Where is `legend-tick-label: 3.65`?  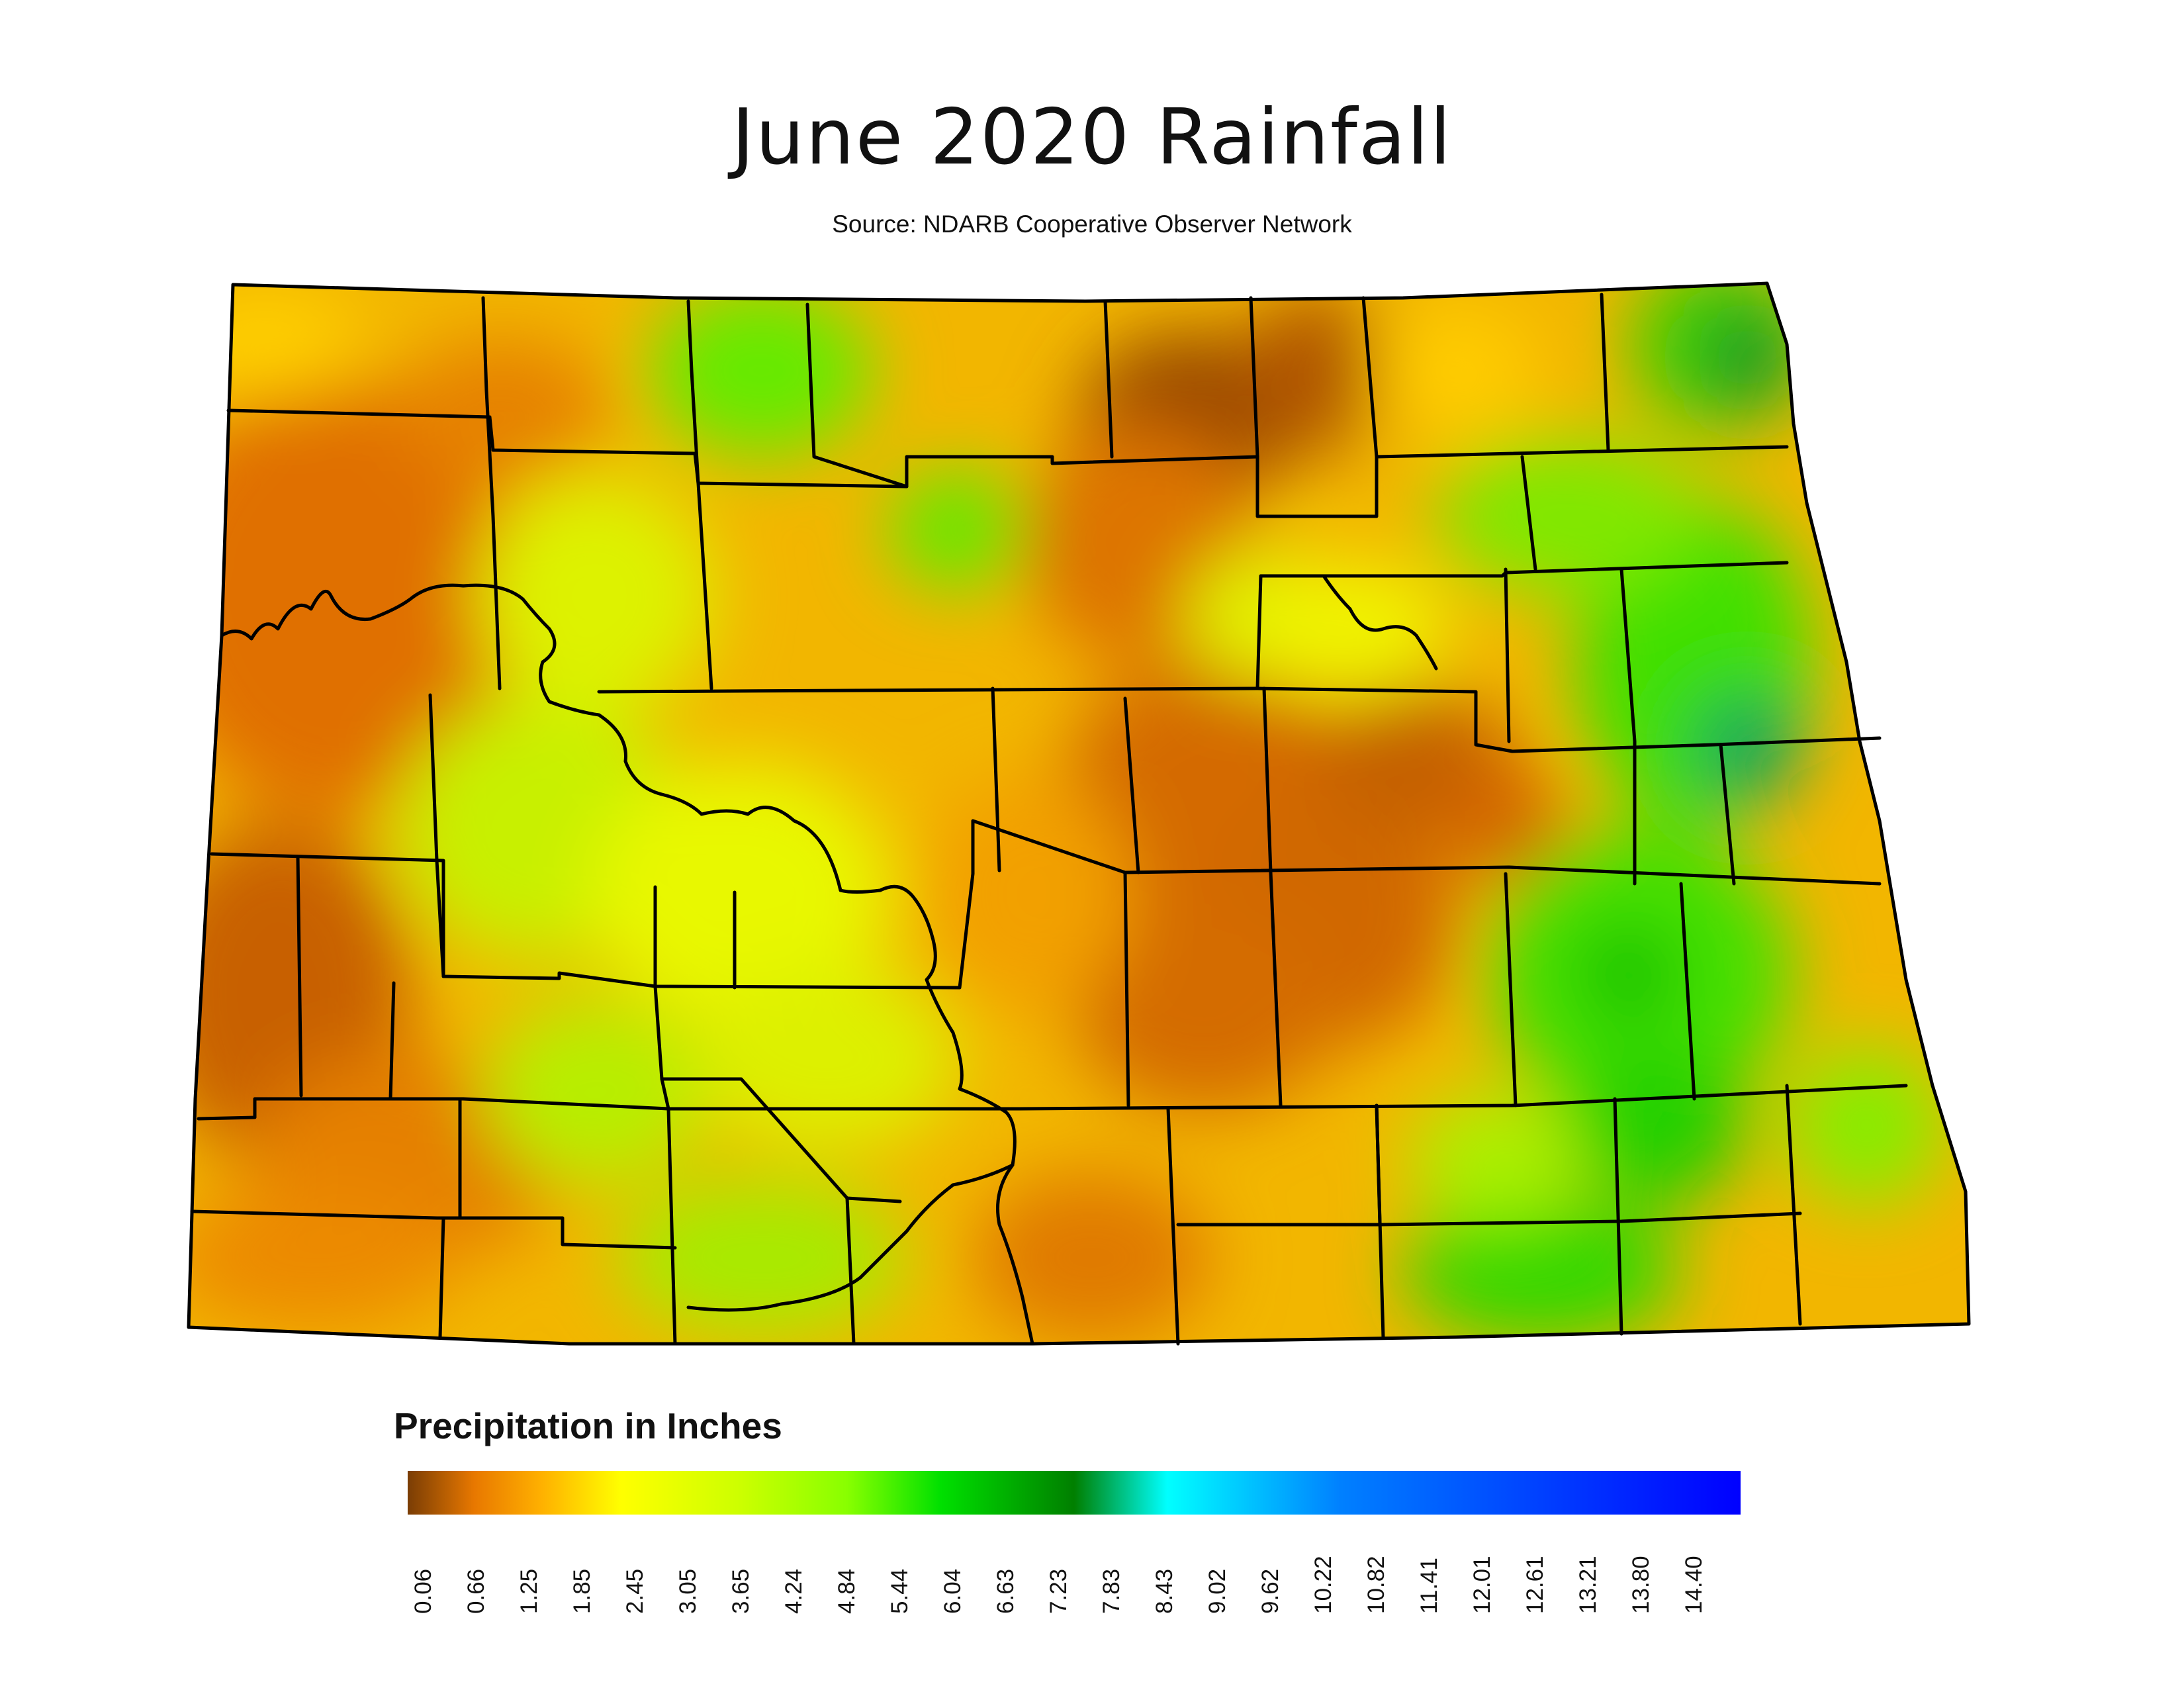
legend-tick-label: 3.65 is located at coordinates (741, 1591).